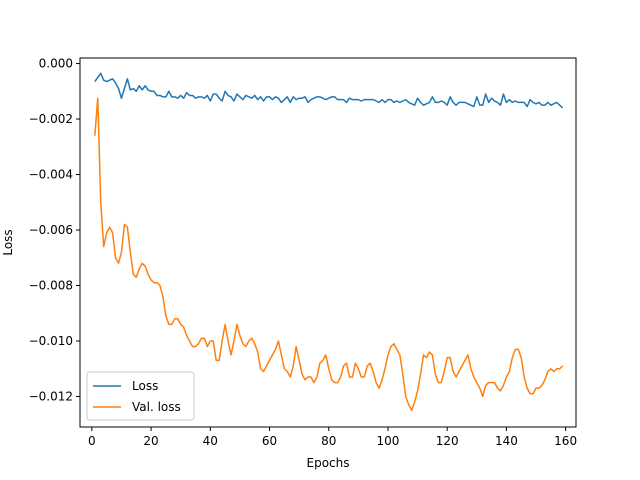 The image size is (640, 480). I want to click on x-axis-label: Epochs, so click(328, 463).